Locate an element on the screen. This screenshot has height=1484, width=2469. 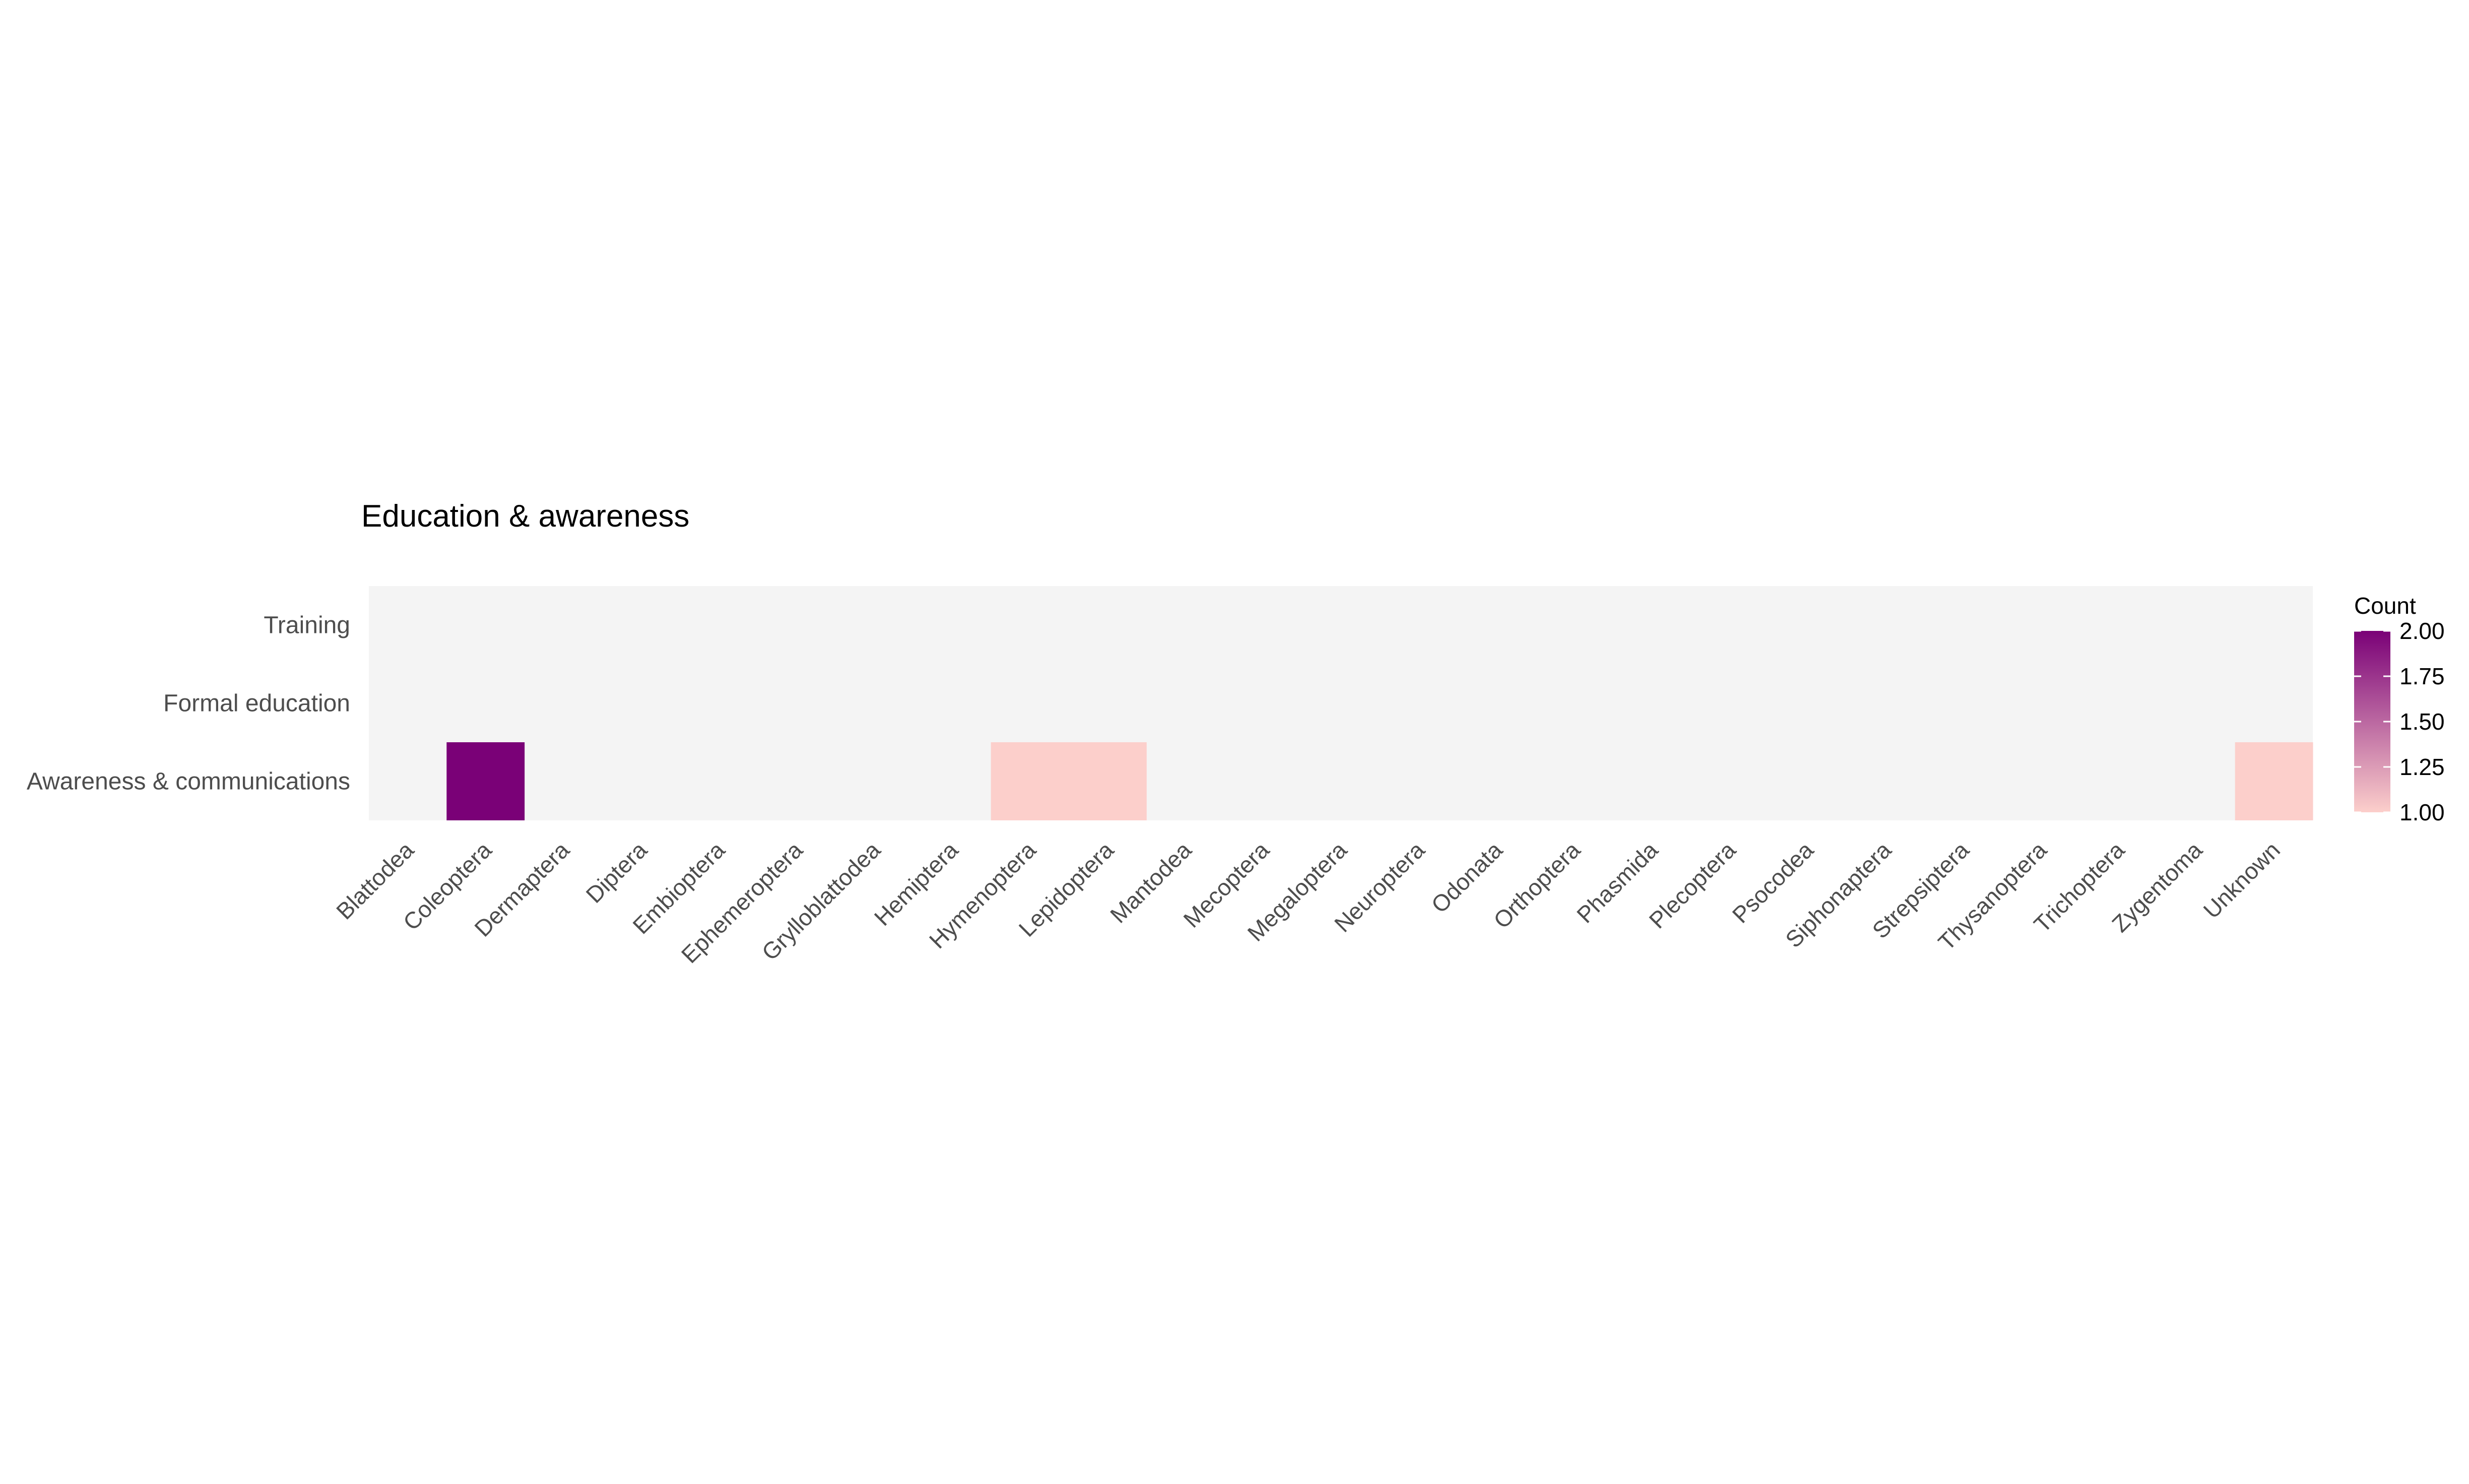
y-axis-label: Training is located at coordinates (307, 625).